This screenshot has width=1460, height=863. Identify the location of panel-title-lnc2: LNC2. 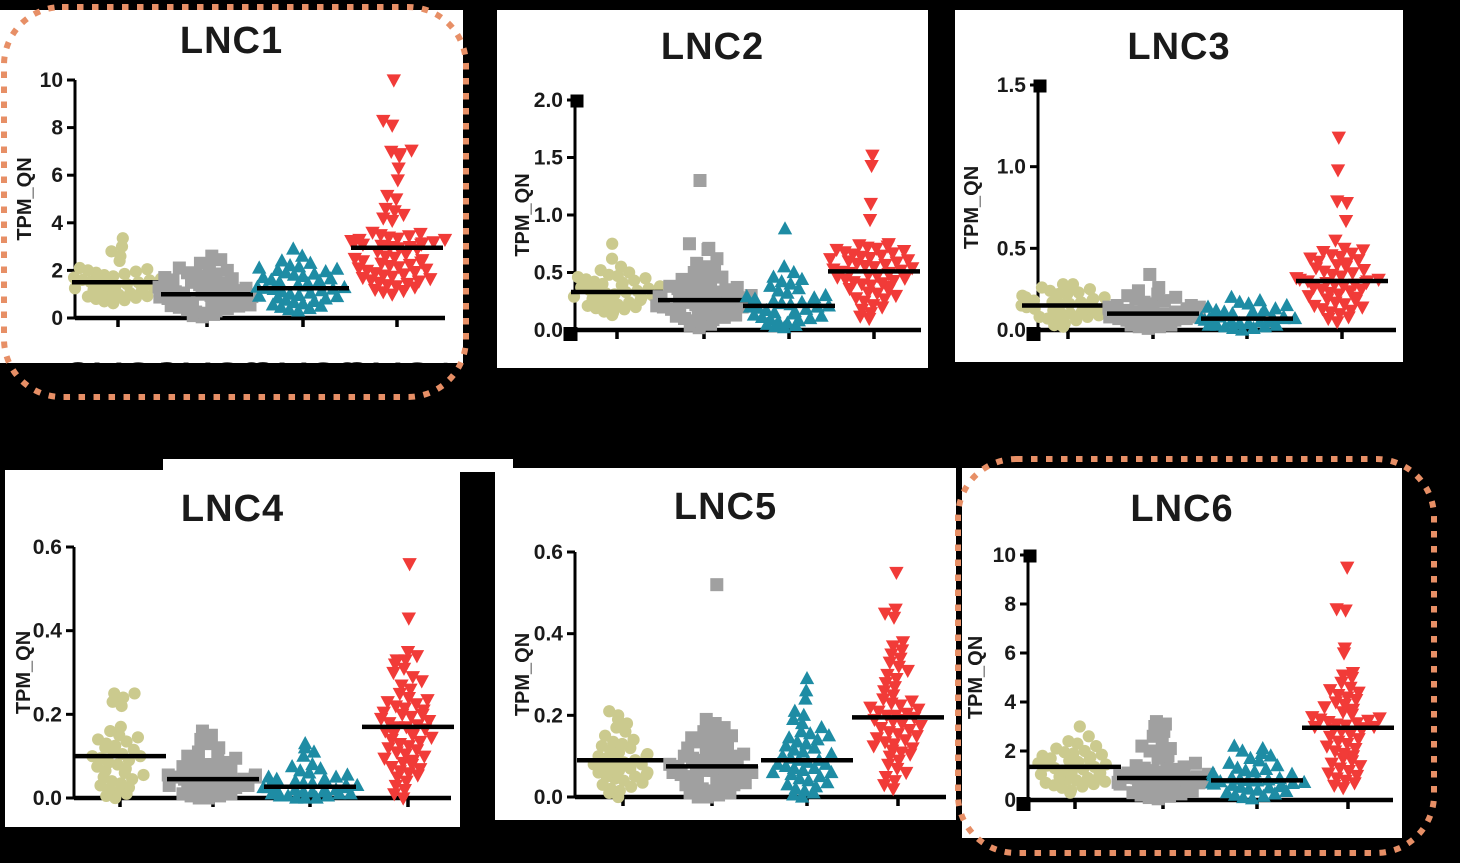
(712, 47).